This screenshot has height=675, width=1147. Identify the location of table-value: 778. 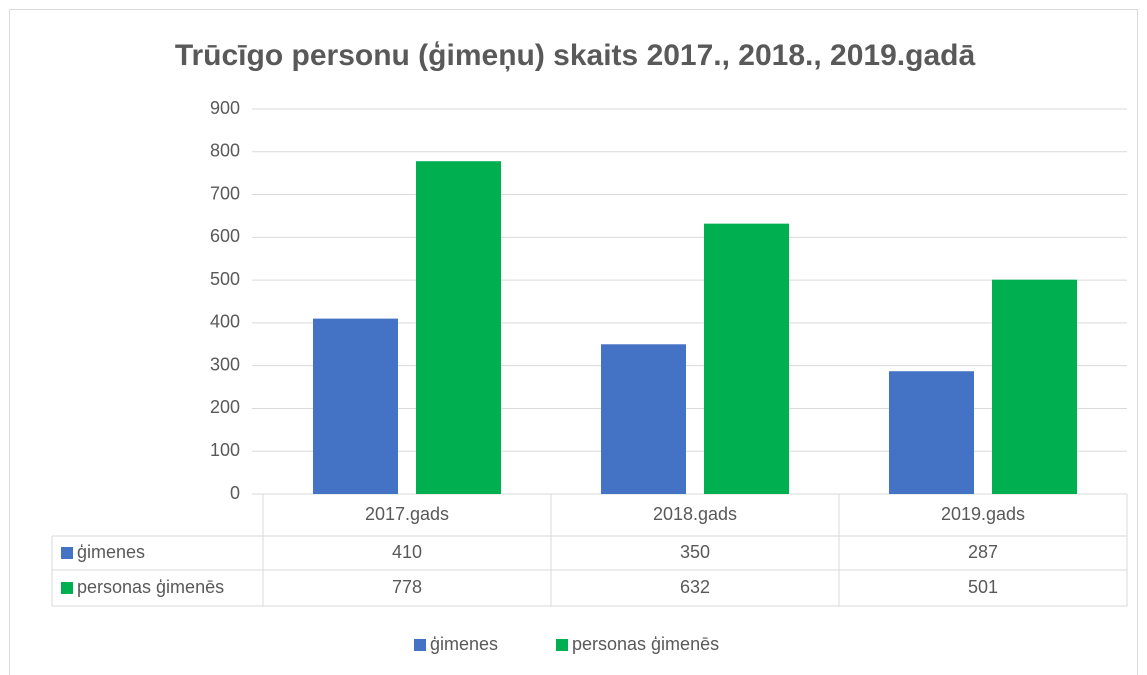
(407, 587).